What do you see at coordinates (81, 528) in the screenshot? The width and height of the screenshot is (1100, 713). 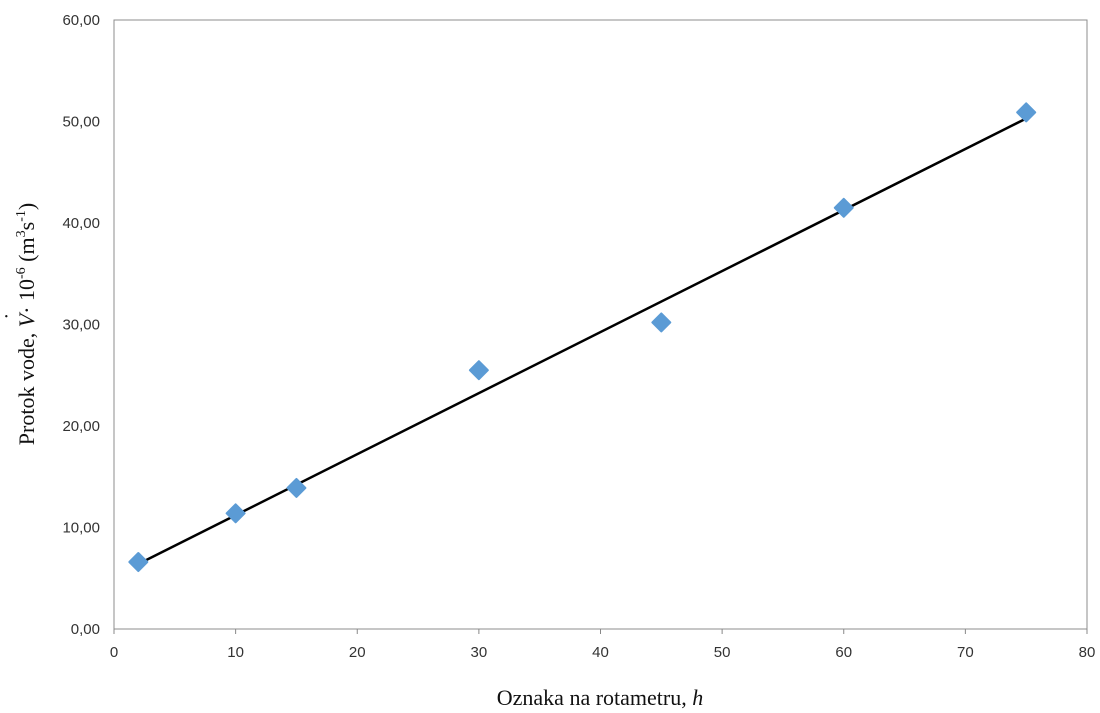 I see `y-tick-label: 10,00` at bounding box center [81, 528].